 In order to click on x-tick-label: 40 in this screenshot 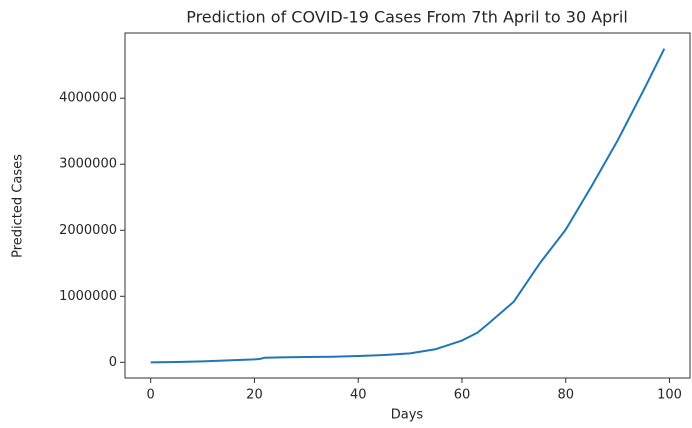, I will do `click(358, 395)`.